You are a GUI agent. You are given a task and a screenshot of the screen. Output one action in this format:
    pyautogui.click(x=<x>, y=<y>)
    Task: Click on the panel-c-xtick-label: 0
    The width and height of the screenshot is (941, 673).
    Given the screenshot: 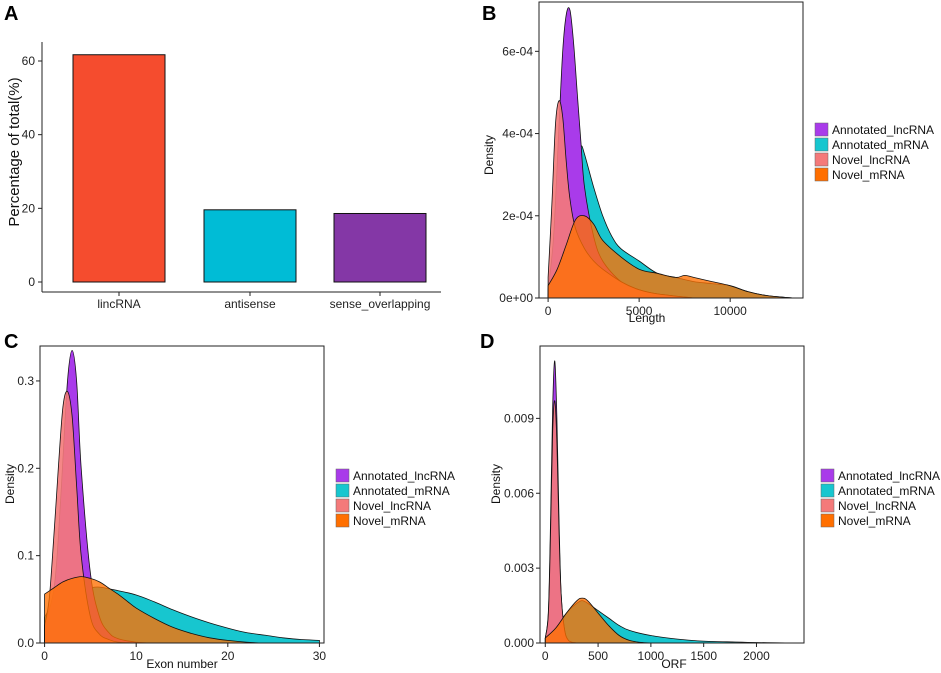 What is the action you would take?
    pyautogui.click(x=44, y=656)
    